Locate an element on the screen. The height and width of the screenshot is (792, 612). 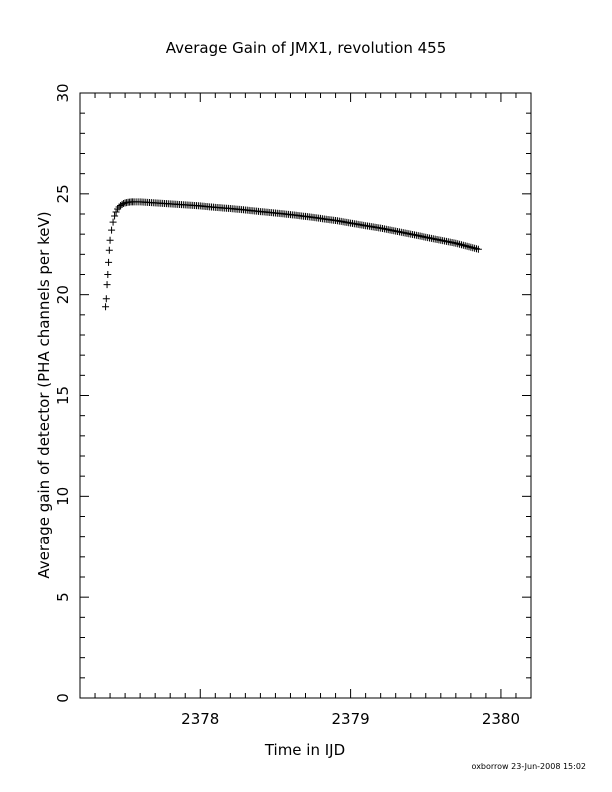
x-tick-label: 2378 is located at coordinates (200, 719).